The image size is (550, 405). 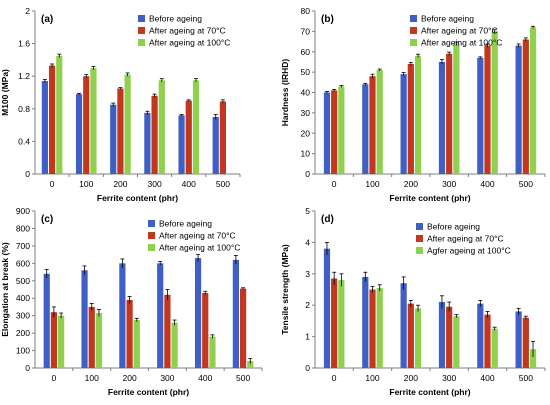 What do you see at coordinates (285, 289) in the screenshot?
I see `y-axis-title: Tensile strength (MPa)` at bounding box center [285, 289].